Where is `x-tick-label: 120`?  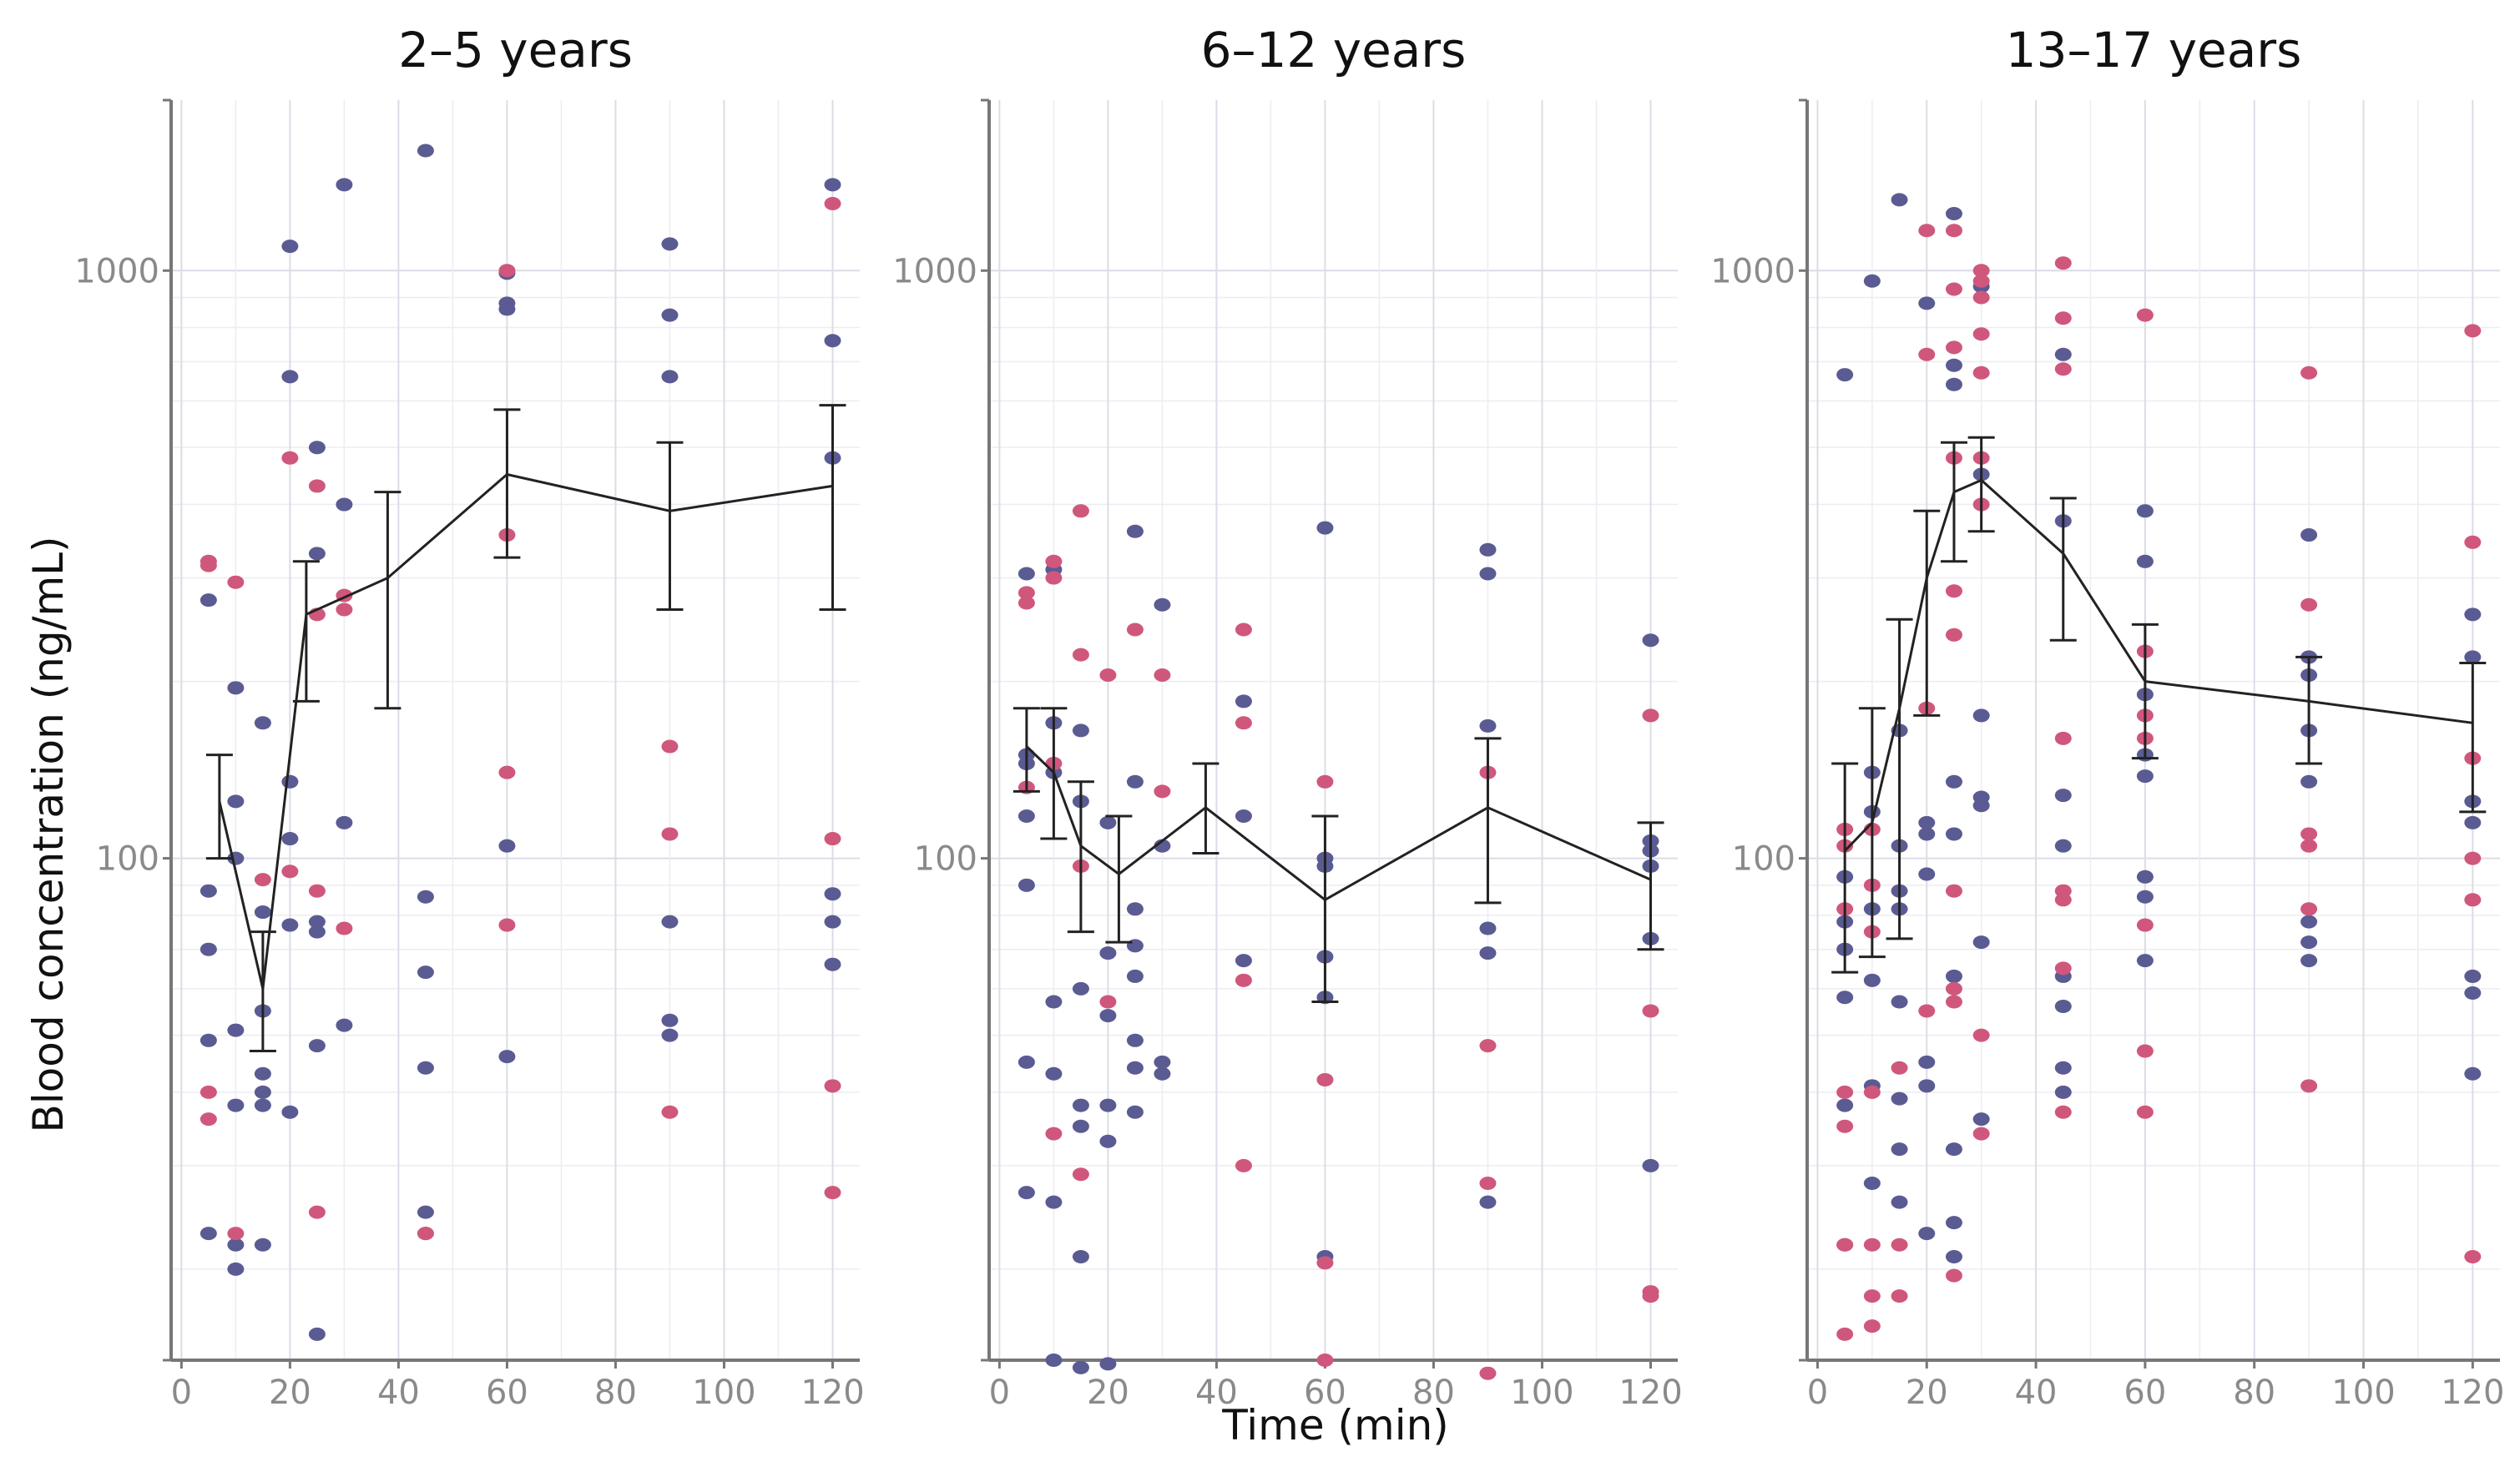 x-tick-label: 120 is located at coordinates (832, 1393).